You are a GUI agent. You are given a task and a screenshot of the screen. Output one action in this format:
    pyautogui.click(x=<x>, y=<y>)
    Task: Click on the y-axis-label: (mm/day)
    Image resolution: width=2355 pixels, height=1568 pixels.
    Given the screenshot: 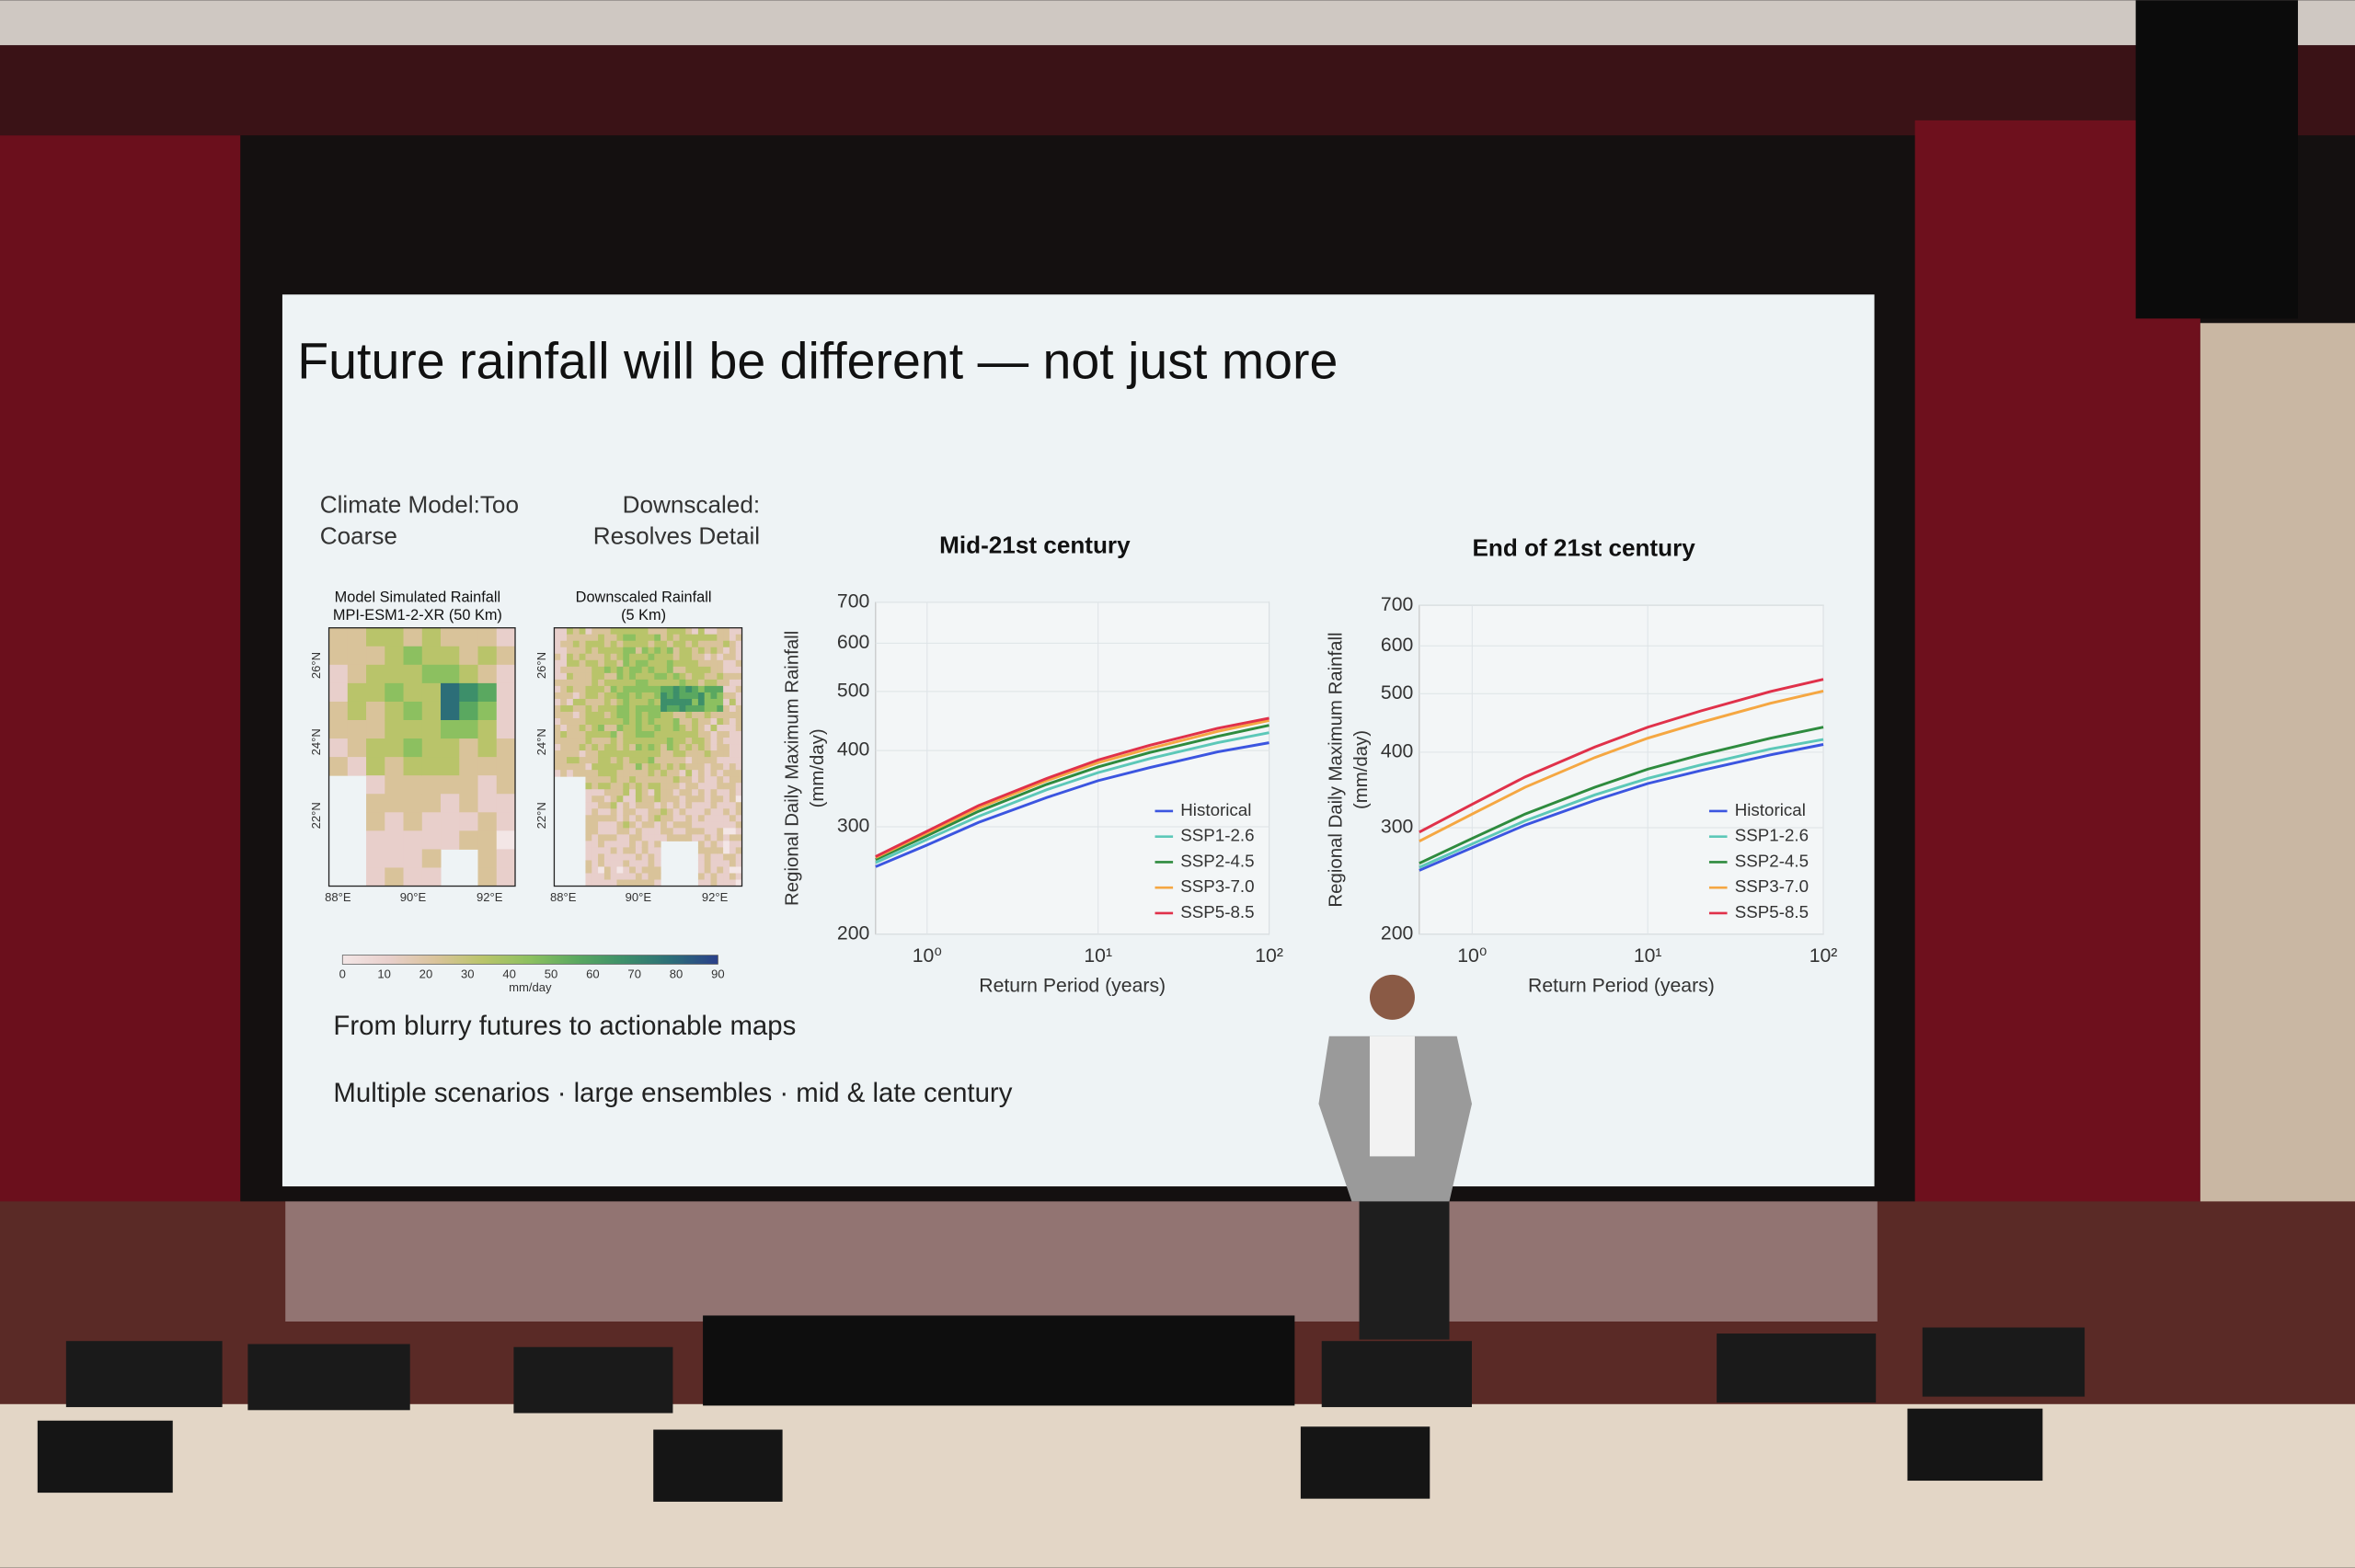 What is the action you would take?
    pyautogui.click(x=818, y=767)
    